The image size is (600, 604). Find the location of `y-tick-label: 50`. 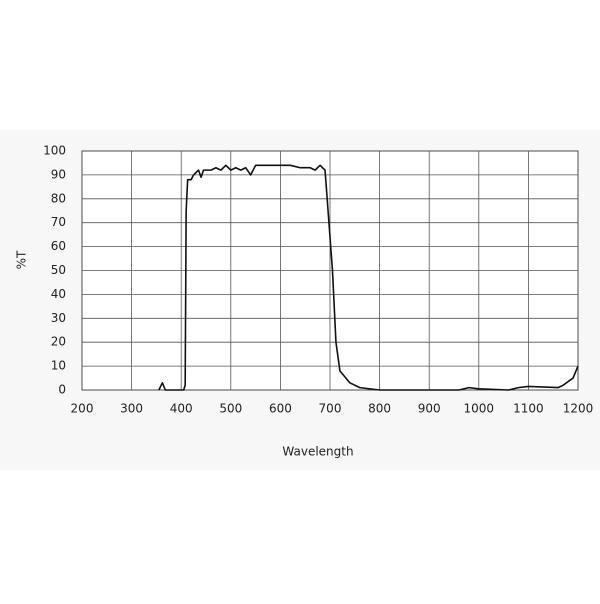

y-tick-label: 50 is located at coordinates (58, 270).